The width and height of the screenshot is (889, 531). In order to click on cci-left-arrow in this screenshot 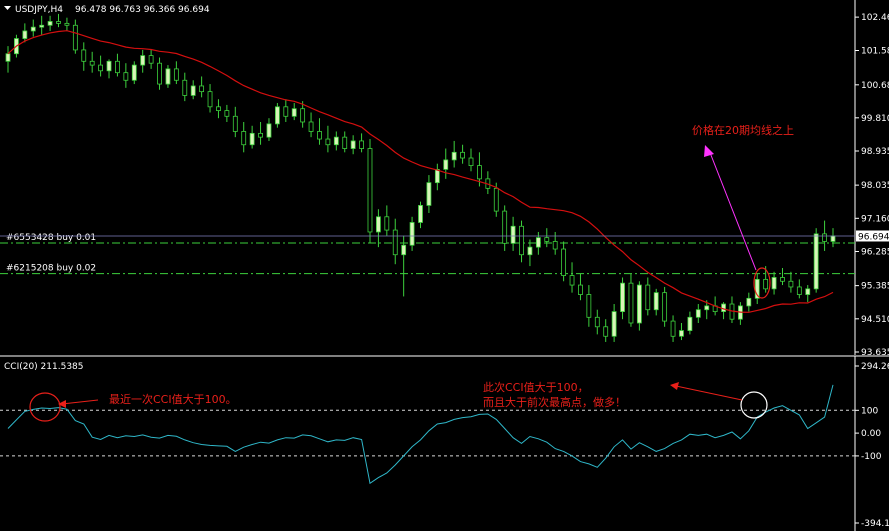, I will do `click(80, 402)`.